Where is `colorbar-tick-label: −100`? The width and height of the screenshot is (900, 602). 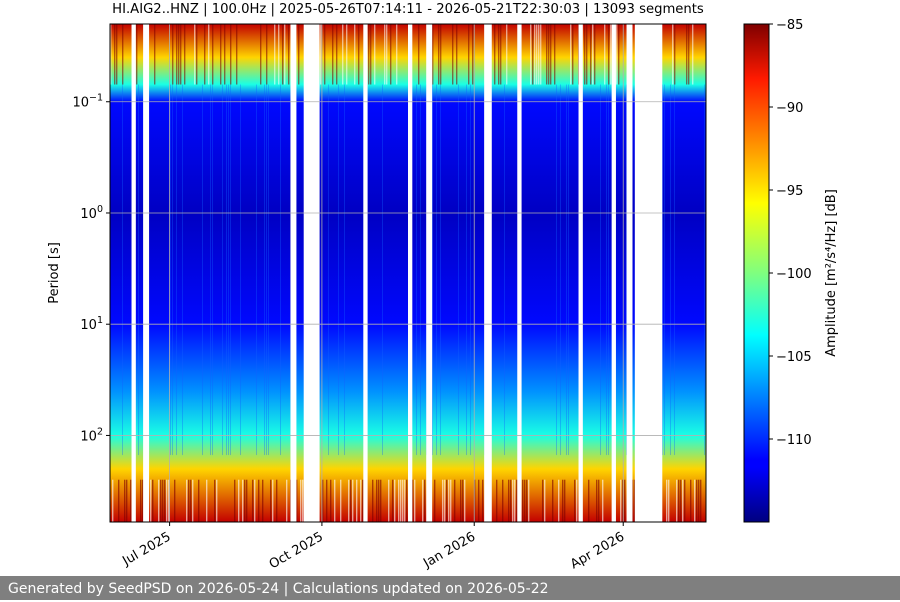 colorbar-tick-label: −100 is located at coordinates (794, 274).